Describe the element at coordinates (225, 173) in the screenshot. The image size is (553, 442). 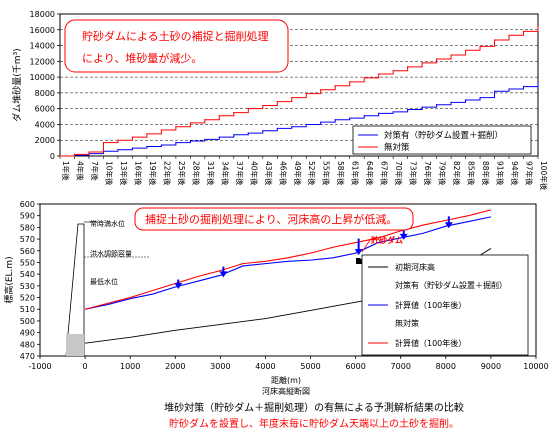
I see `top-x-tick-label: 34年後` at that location.